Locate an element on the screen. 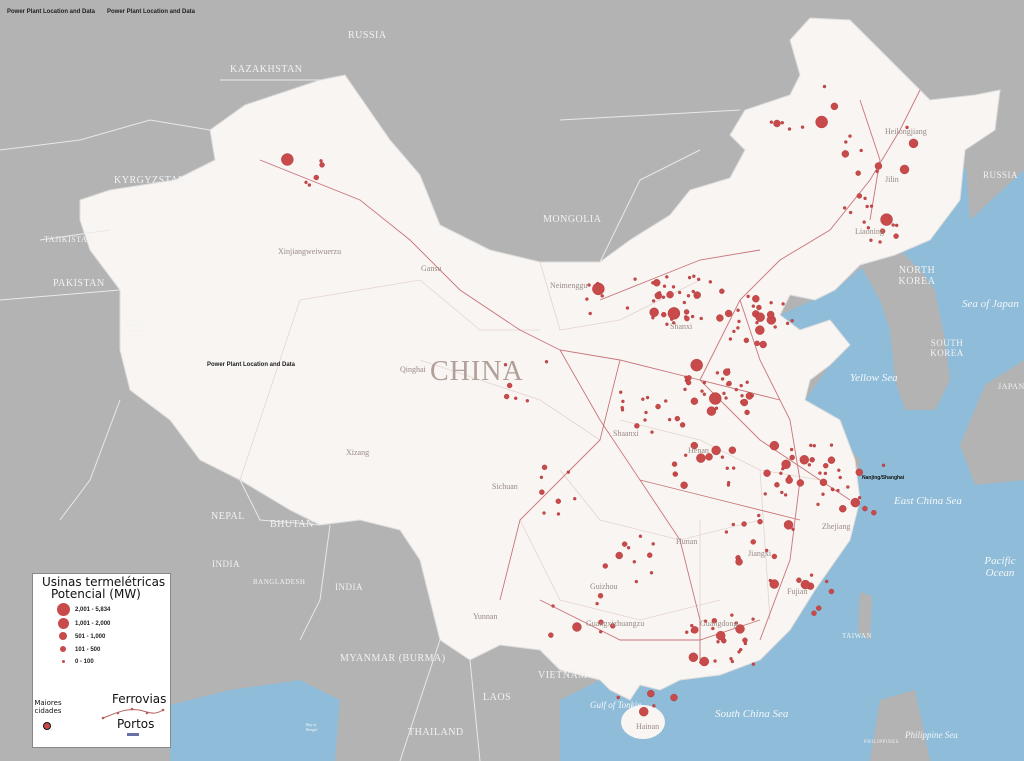  label-pacific-ocean: Pacific Ocean is located at coordinates (1000, 567).